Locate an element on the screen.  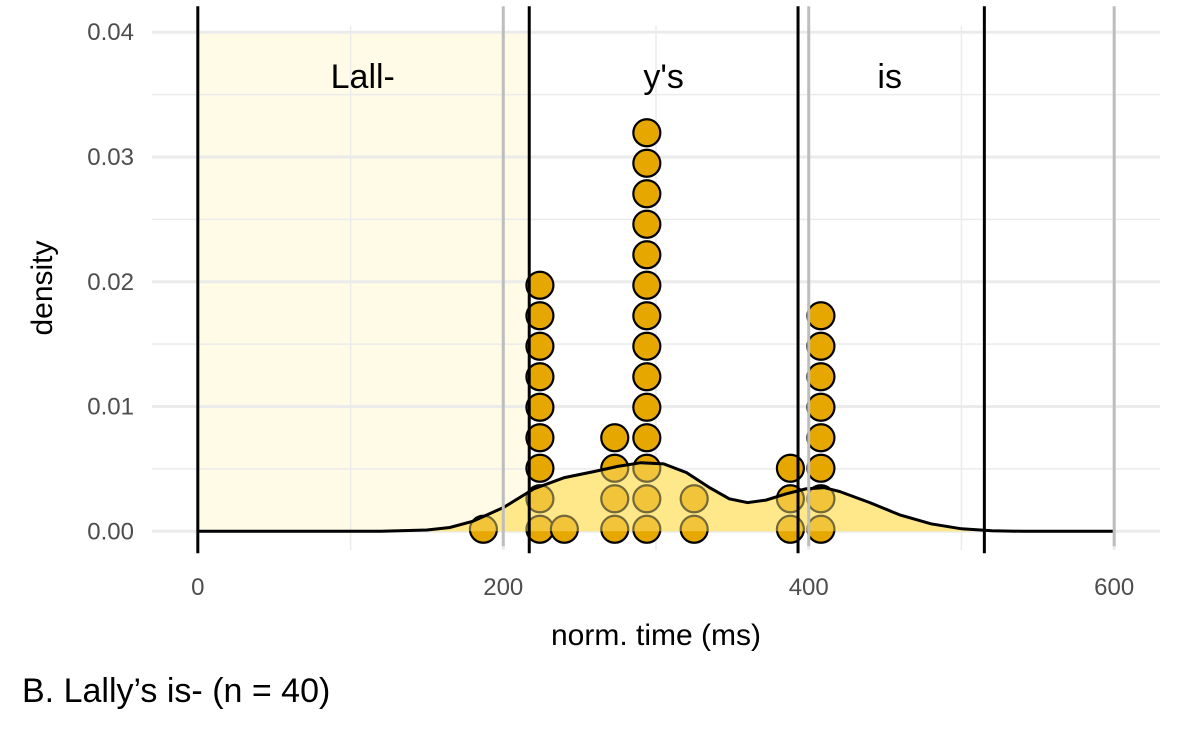
x-axis-title: norm. time (ms) is located at coordinates (656, 635).